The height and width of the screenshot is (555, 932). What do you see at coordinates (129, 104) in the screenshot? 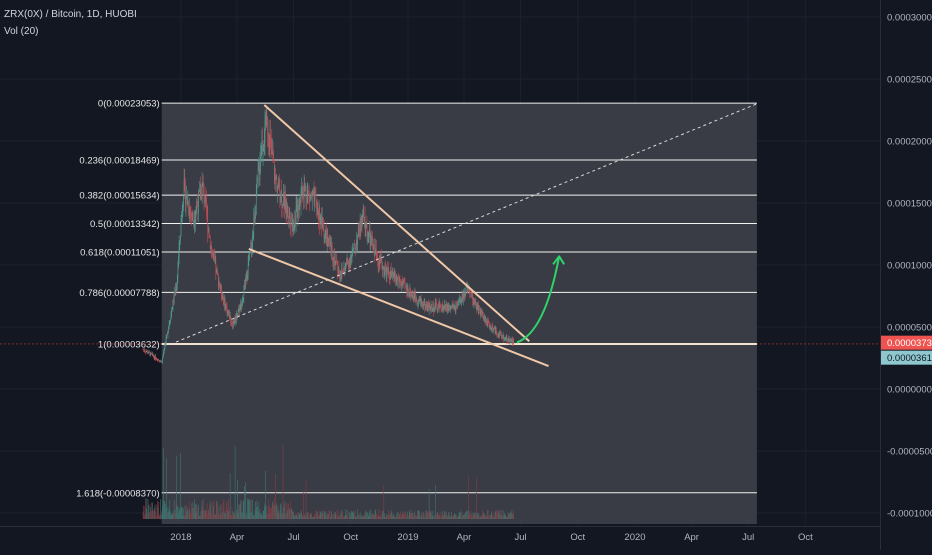
I see `fib-level-label: 0(0.00023053)` at bounding box center [129, 104].